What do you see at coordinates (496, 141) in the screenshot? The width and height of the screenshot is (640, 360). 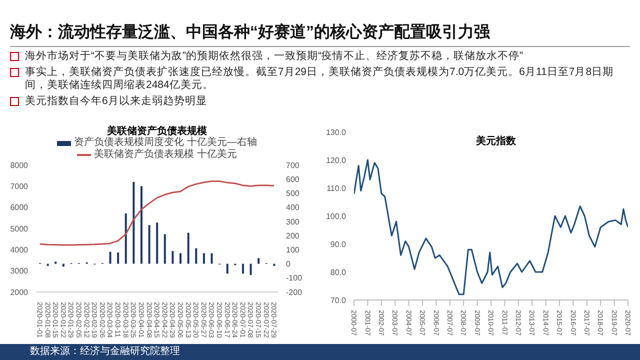 I see `chart-title: 美元指数` at bounding box center [496, 141].